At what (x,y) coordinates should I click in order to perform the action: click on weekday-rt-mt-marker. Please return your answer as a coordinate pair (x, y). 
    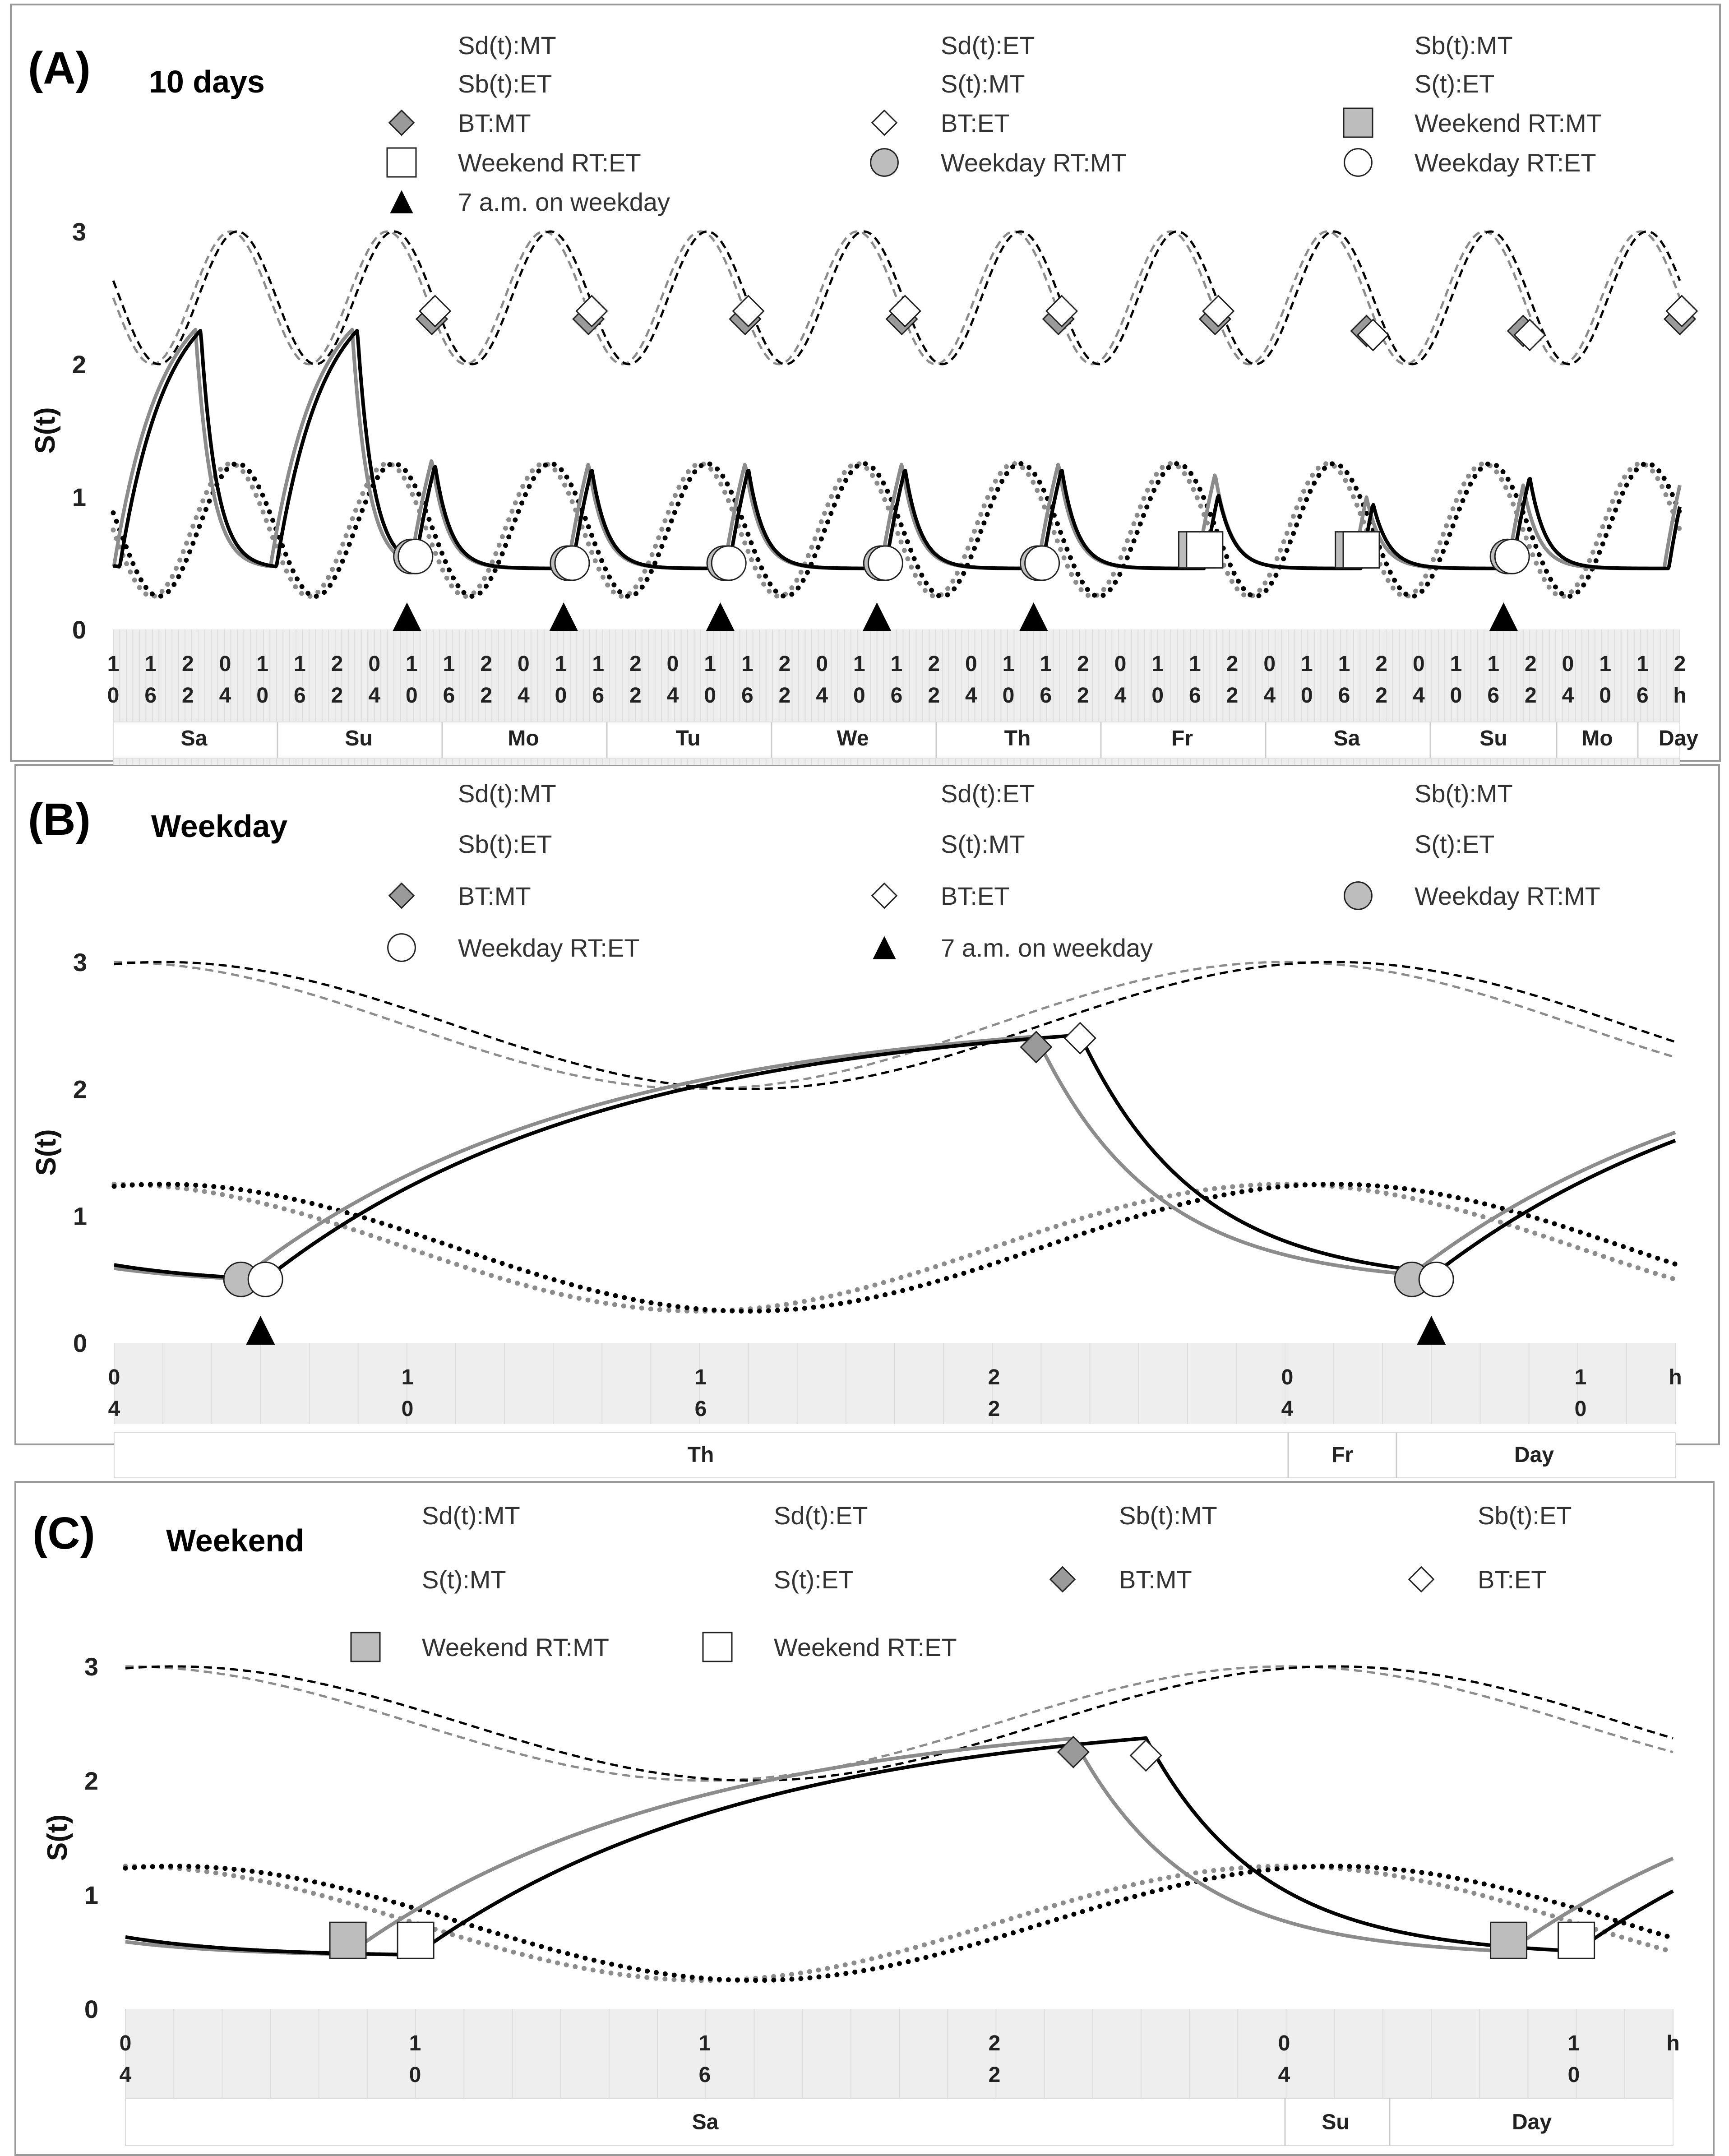
    Looking at the image, I should click on (1358, 895).